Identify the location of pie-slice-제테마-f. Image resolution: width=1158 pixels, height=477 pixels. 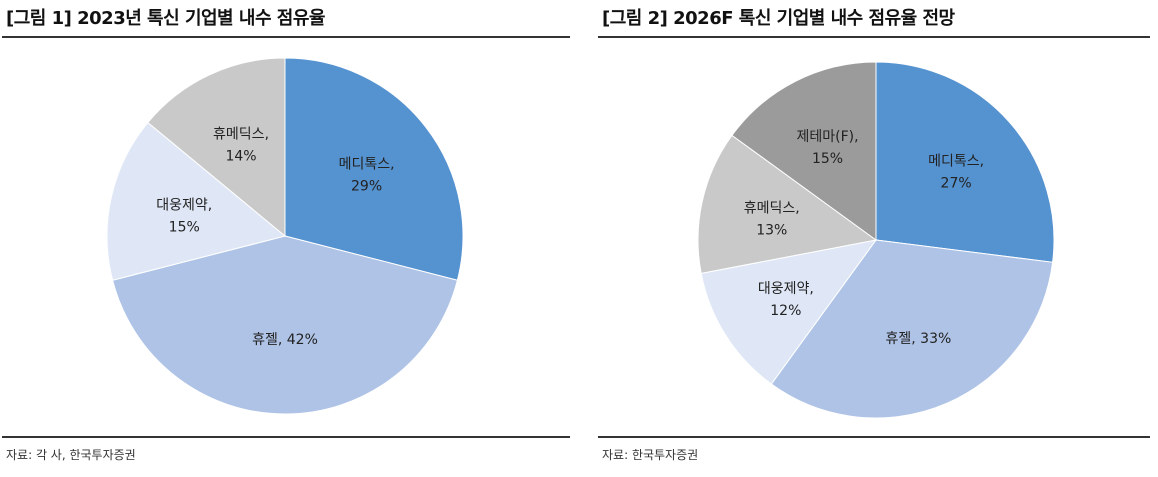
(804, 151).